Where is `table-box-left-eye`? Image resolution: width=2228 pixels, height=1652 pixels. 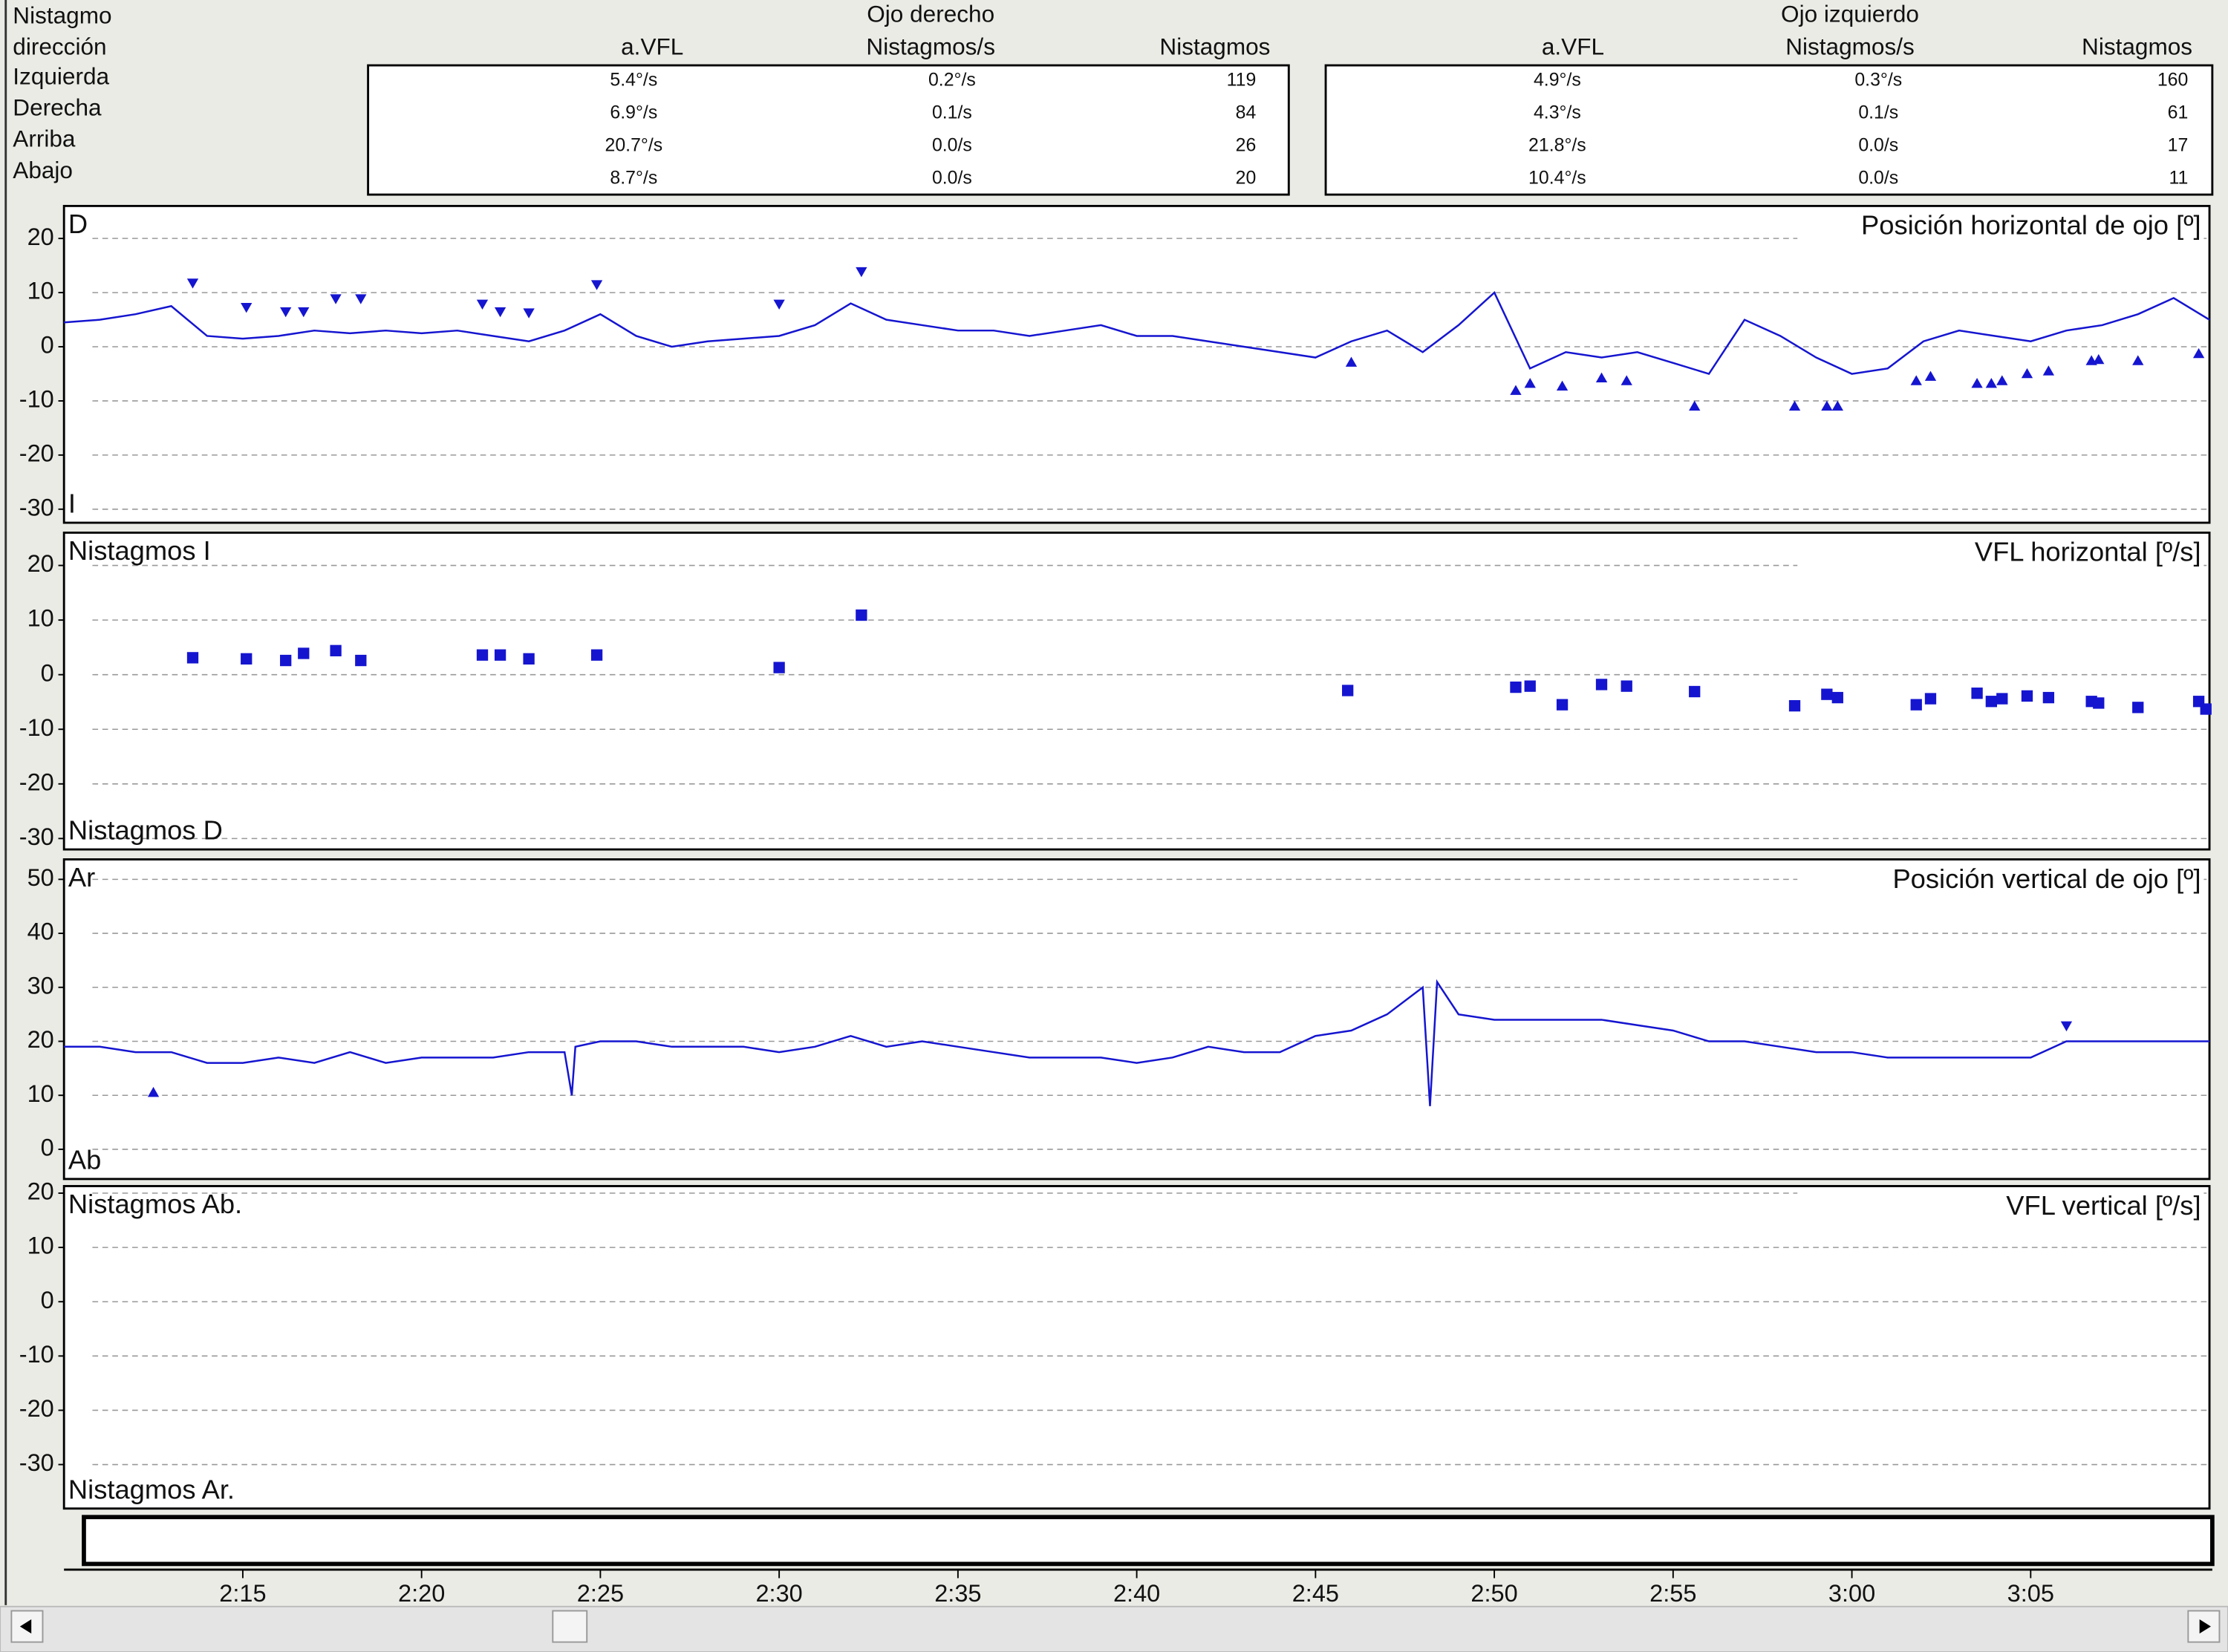
table-box-left-eye is located at coordinates (1769, 130).